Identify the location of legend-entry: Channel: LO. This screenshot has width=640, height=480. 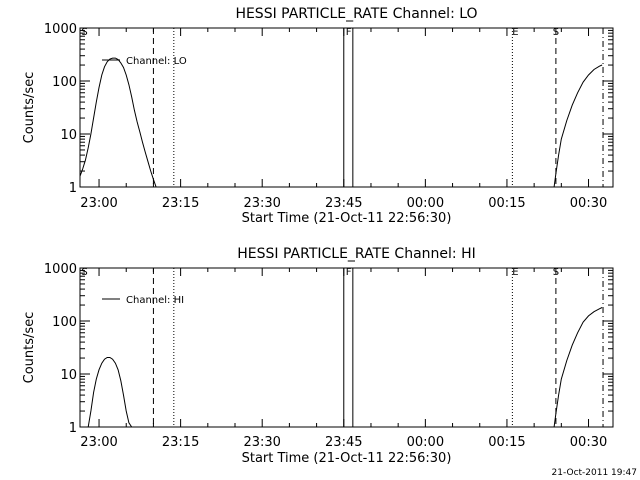
(156, 61).